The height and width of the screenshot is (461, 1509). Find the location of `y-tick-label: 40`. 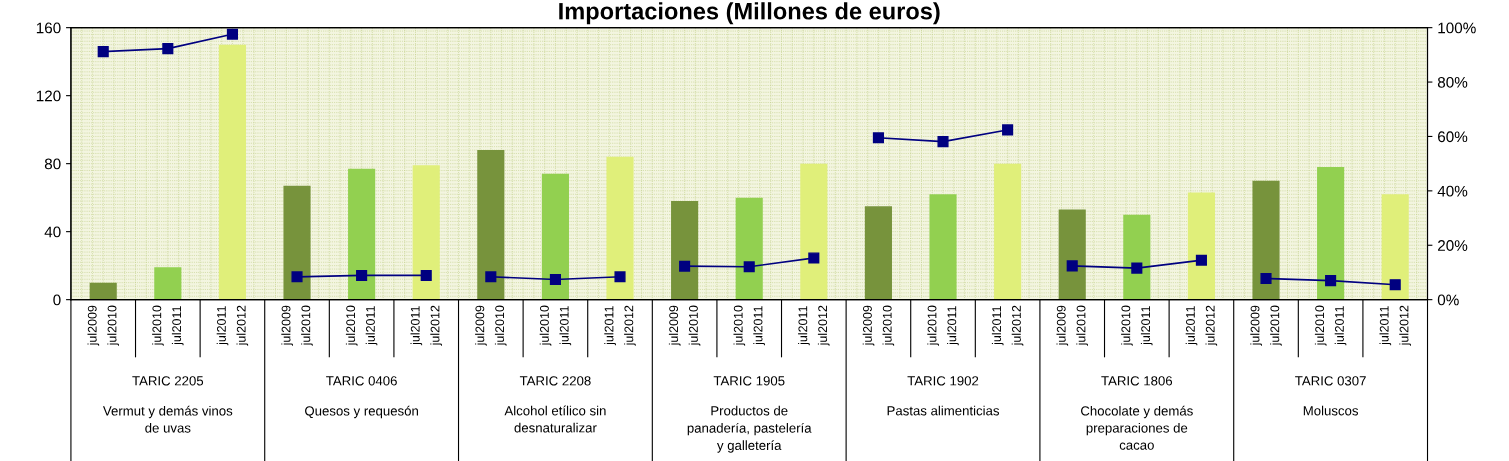

y-tick-label: 40 is located at coordinates (52, 232).